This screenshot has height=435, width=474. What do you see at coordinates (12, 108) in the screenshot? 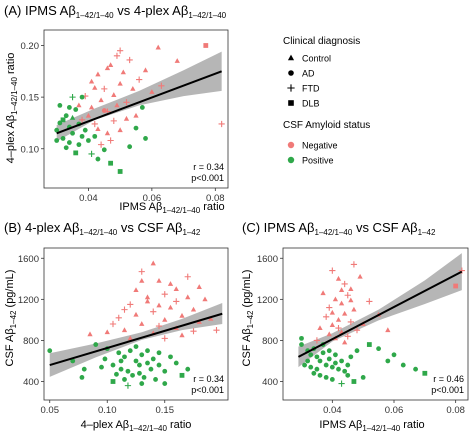
I see `panel-a-ylabel: 4–plex Aβ1–42/1–40 ratio` at bounding box center [12, 108].